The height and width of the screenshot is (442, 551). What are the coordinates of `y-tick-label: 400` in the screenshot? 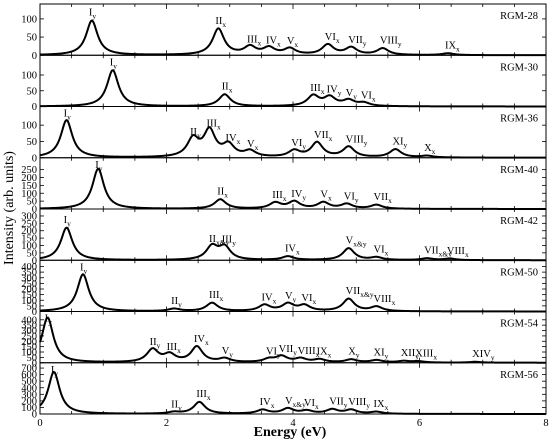 It's located at (29, 388).